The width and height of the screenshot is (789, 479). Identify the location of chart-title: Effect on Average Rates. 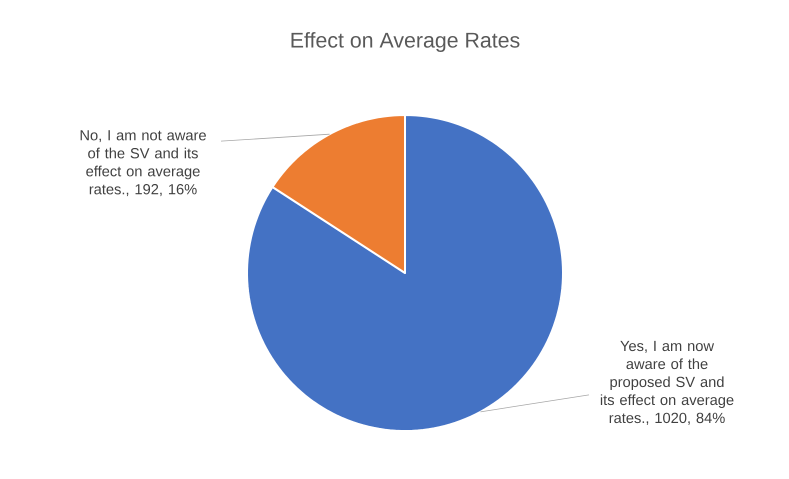
(406, 42).